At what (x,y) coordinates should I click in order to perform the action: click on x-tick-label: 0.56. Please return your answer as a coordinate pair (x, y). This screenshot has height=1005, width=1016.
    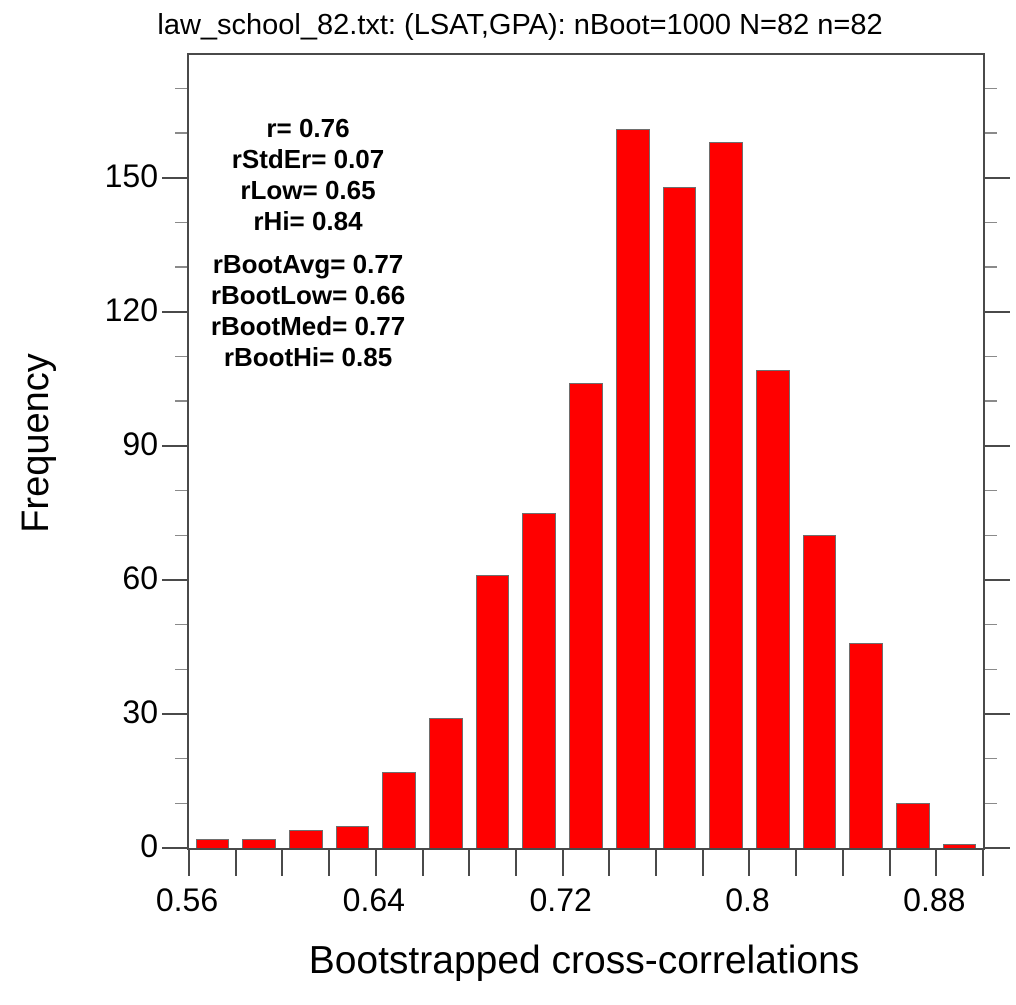
    Looking at the image, I should click on (187, 900).